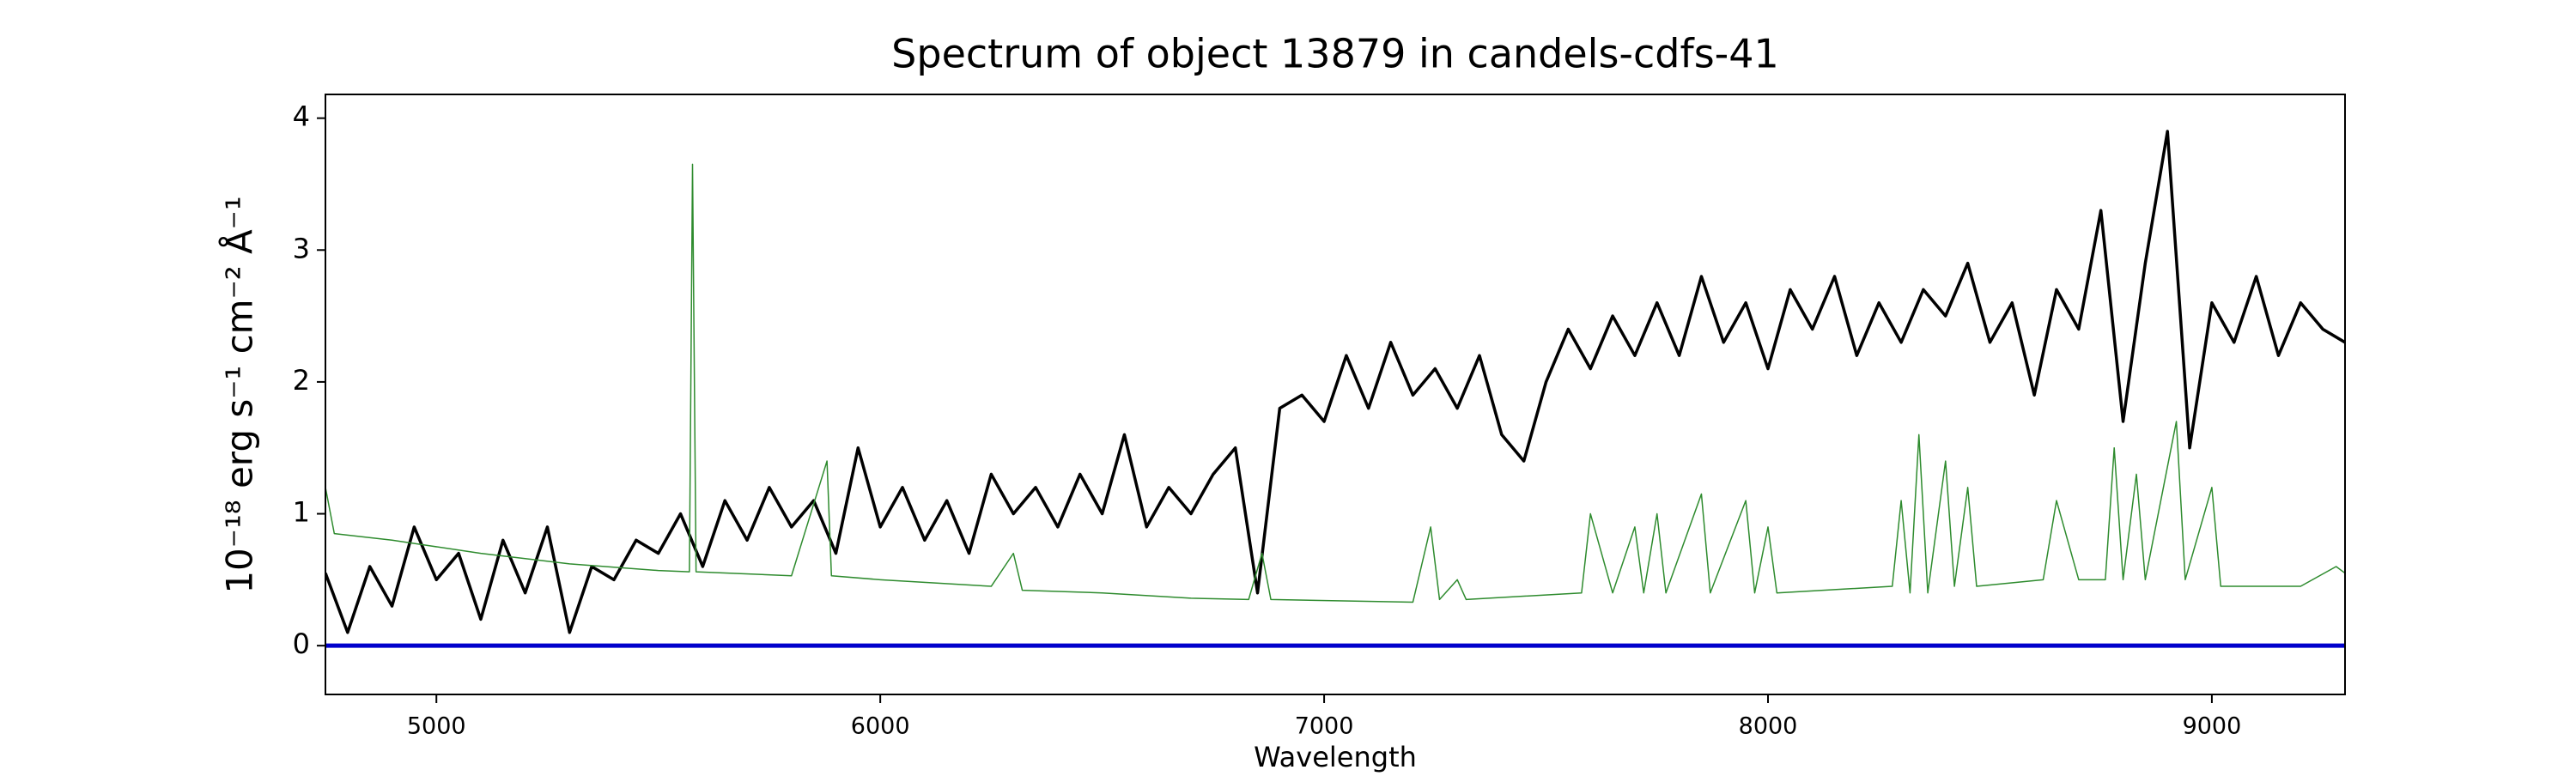 This screenshot has height=776, width=2576. What do you see at coordinates (1769, 726) in the screenshot?
I see `x-tick-label: 8000` at bounding box center [1769, 726].